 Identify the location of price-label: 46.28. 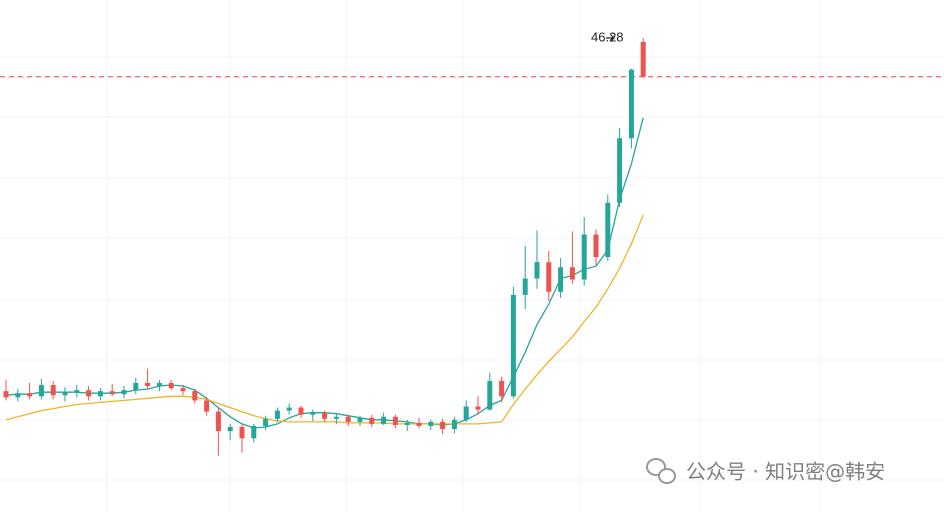
(607, 37).